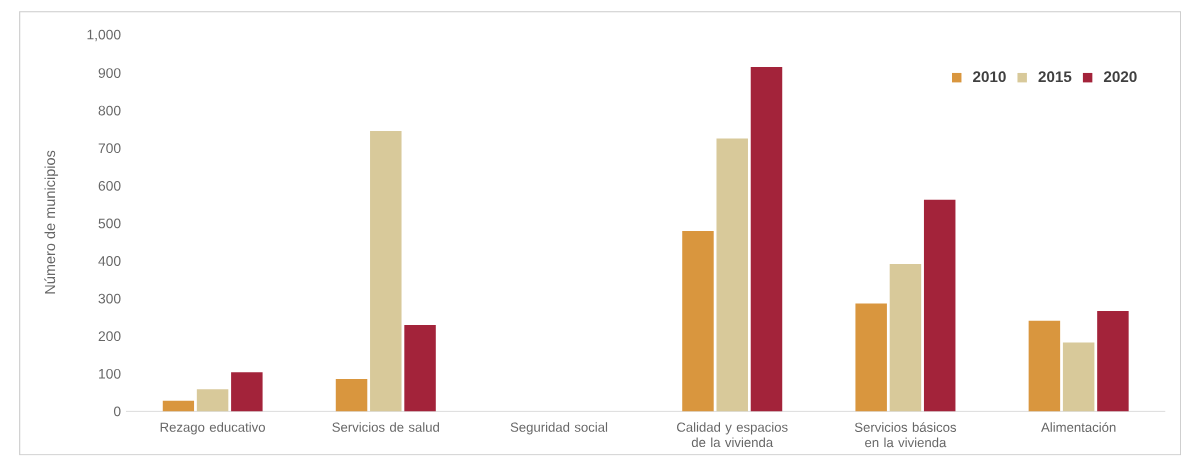  I want to click on x-tick-label: Servicios básicos en la vivienda, so click(905, 435).